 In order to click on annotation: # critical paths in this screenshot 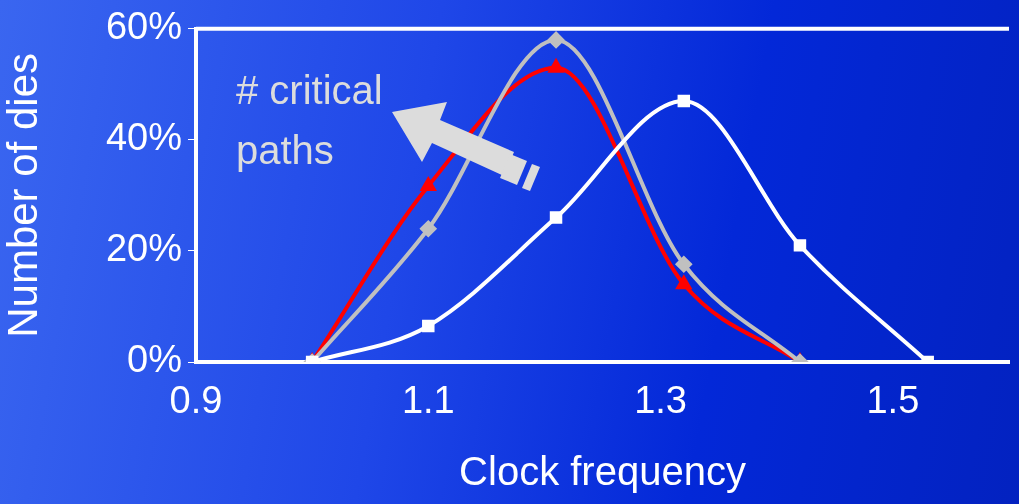, I will do `click(309, 119)`.